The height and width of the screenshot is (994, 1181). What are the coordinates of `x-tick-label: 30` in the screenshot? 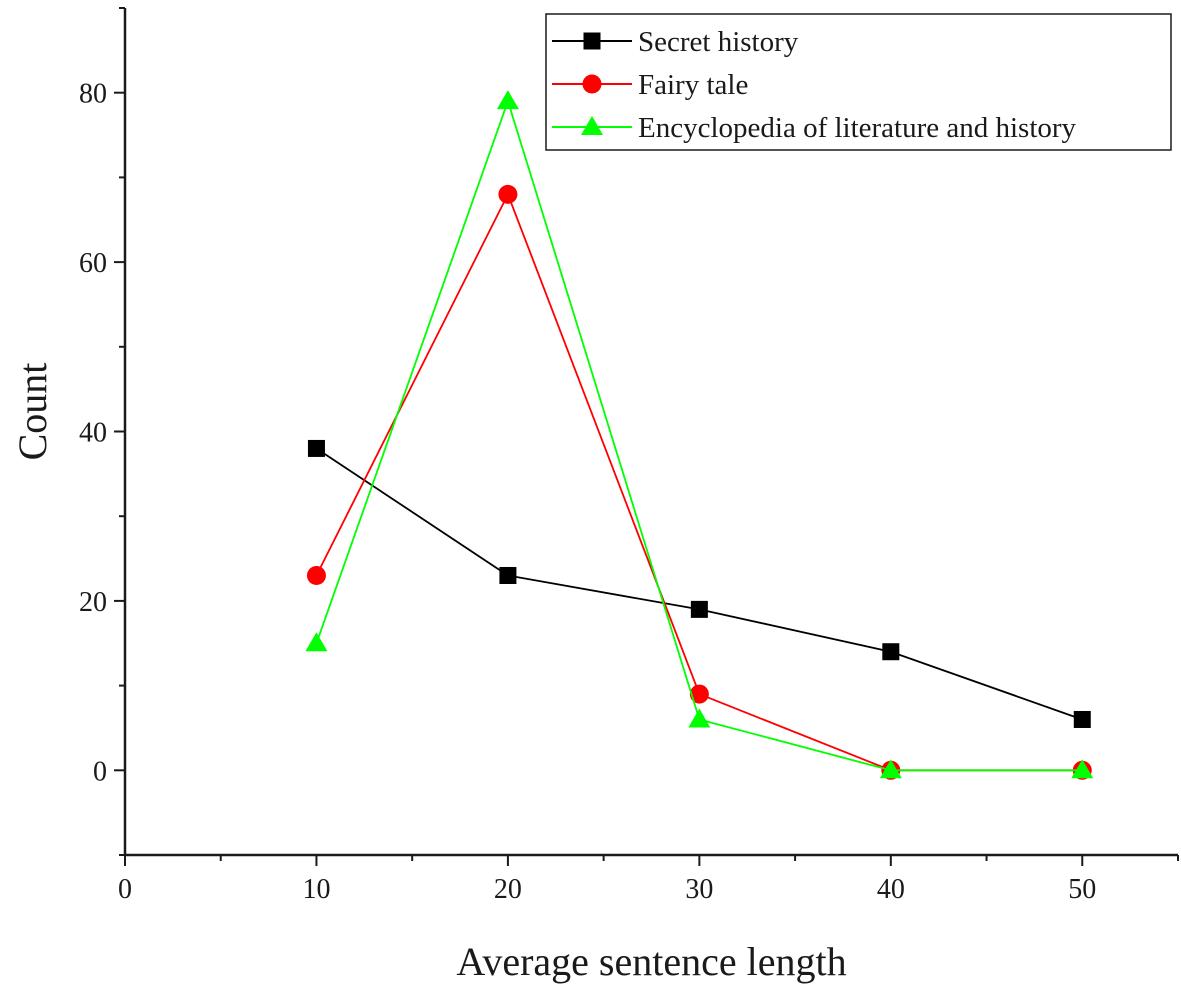 It's located at (699, 889).